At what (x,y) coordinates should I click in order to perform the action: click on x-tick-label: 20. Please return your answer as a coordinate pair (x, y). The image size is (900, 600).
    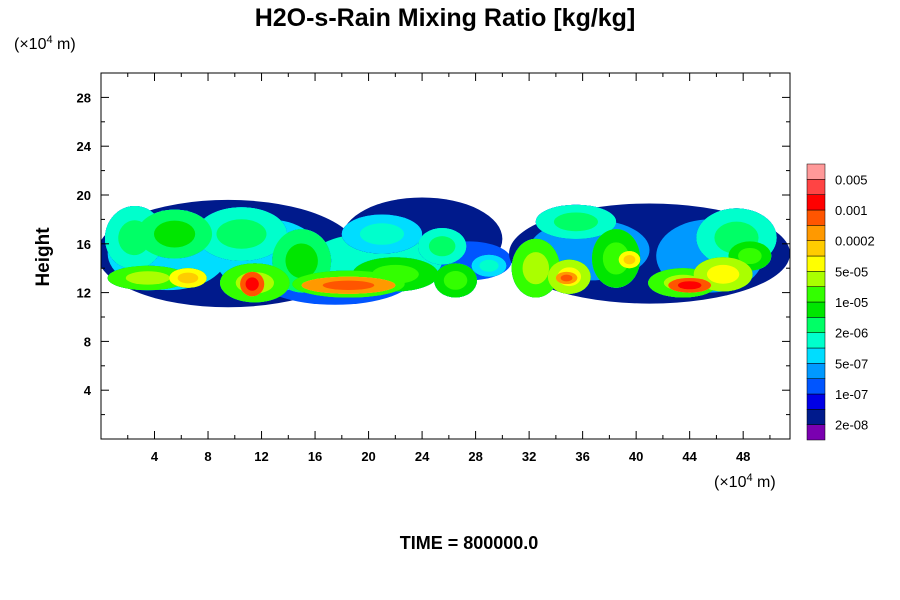
    Looking at the image, I should click on (368, 456).